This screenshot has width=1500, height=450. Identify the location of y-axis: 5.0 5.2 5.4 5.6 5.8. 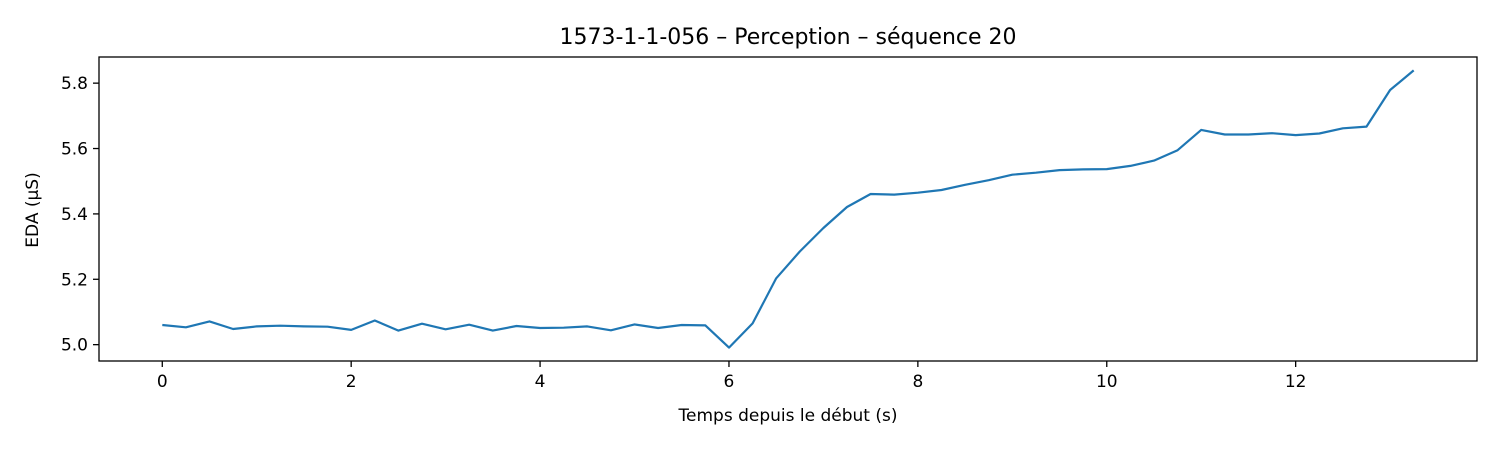
(80, 215).